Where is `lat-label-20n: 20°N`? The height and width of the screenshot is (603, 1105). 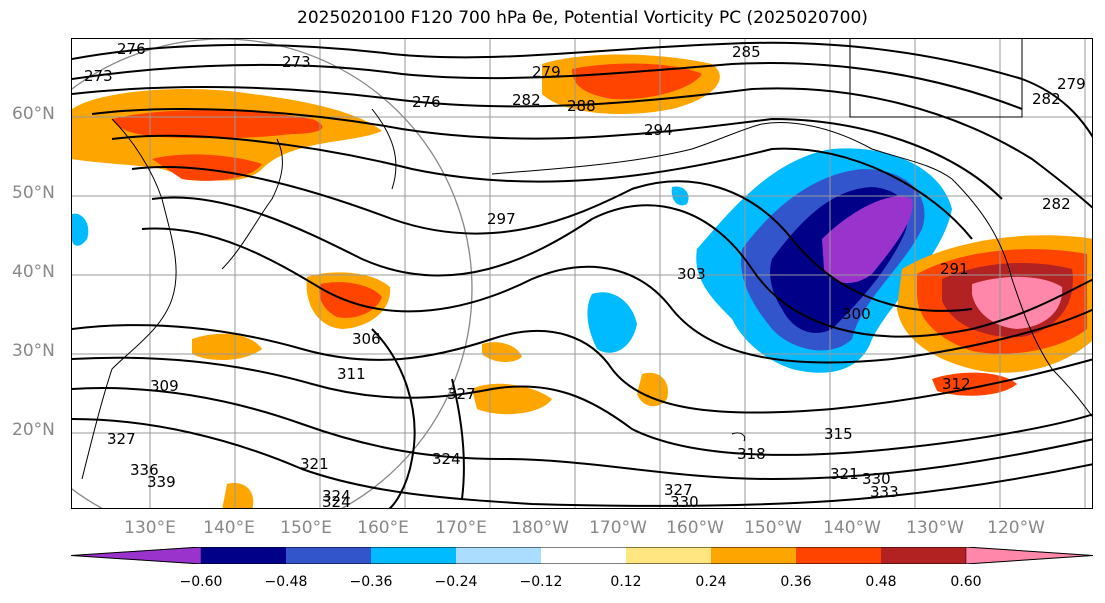
lat-label-20n: 20°N is located at coordinates (33, 430).